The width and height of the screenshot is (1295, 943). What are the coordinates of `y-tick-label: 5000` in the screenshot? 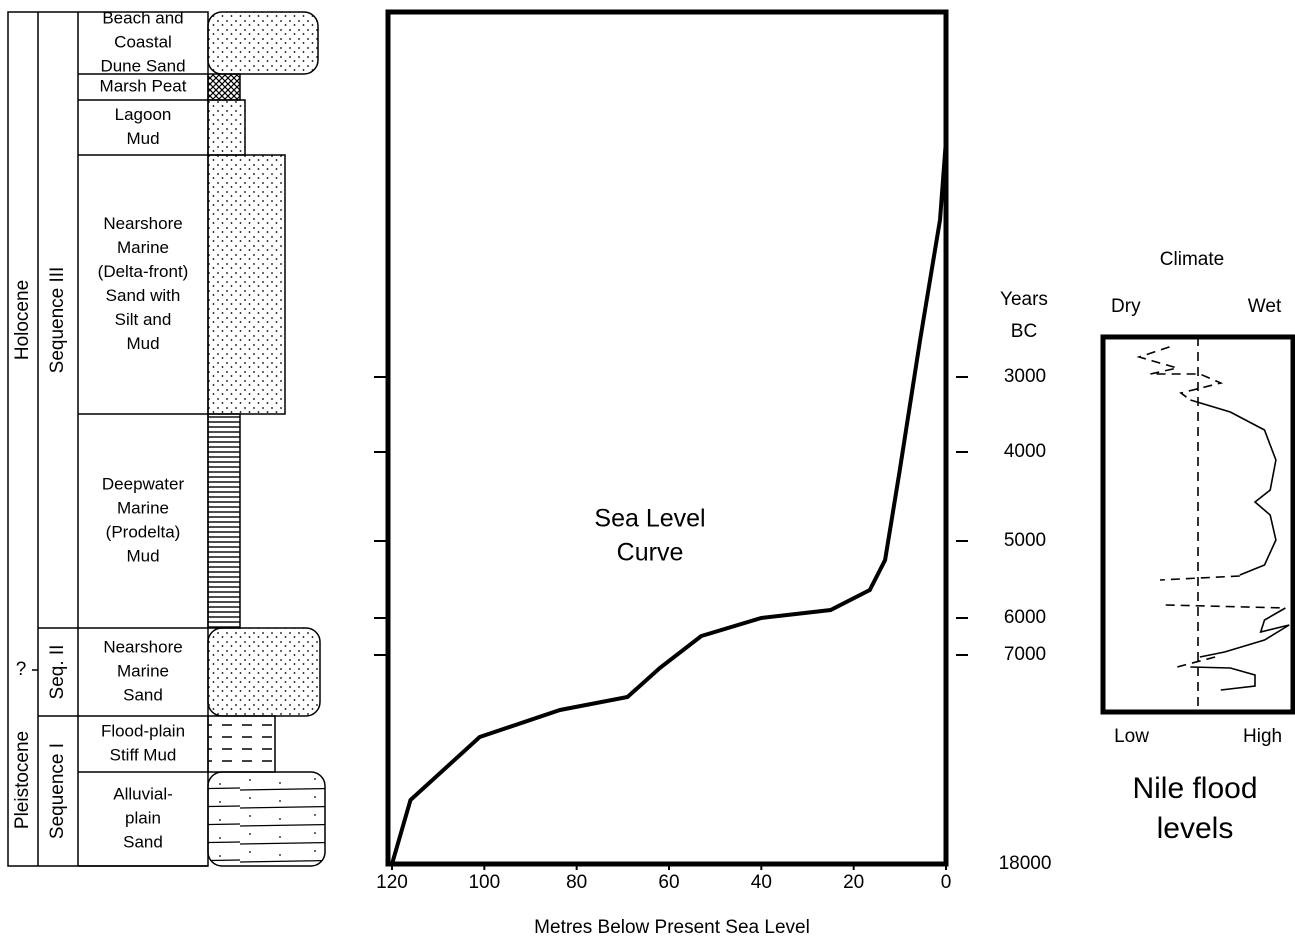 It's located at (1025, 540).